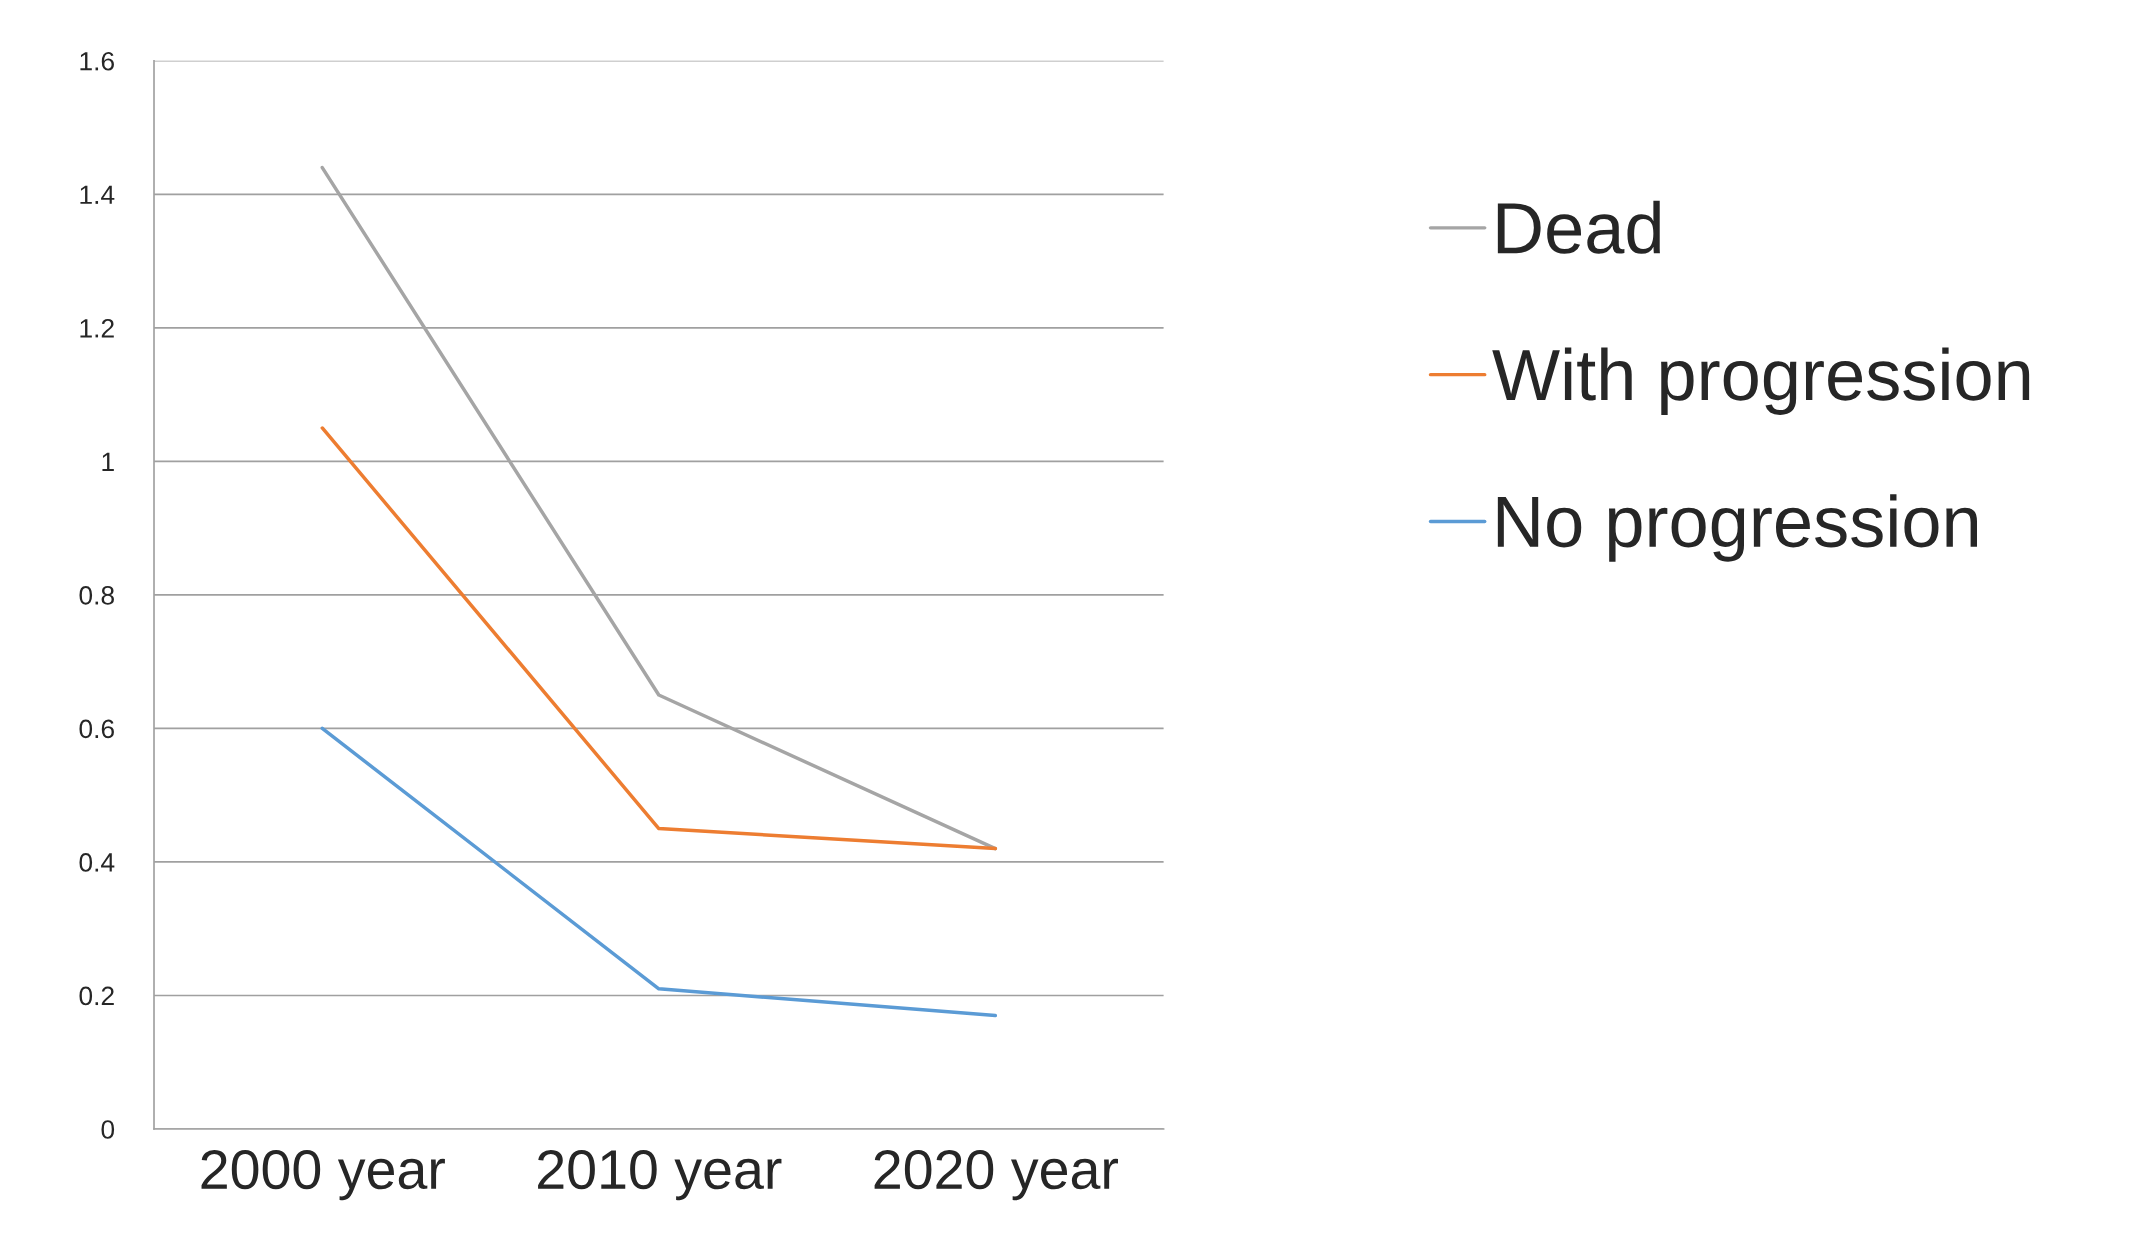 The image size is (2139, 1240). What do you see at coordinates (97, 194) in the screenshot?
I see `y-tick-label: 1.4` at bounding box center [97, 194].